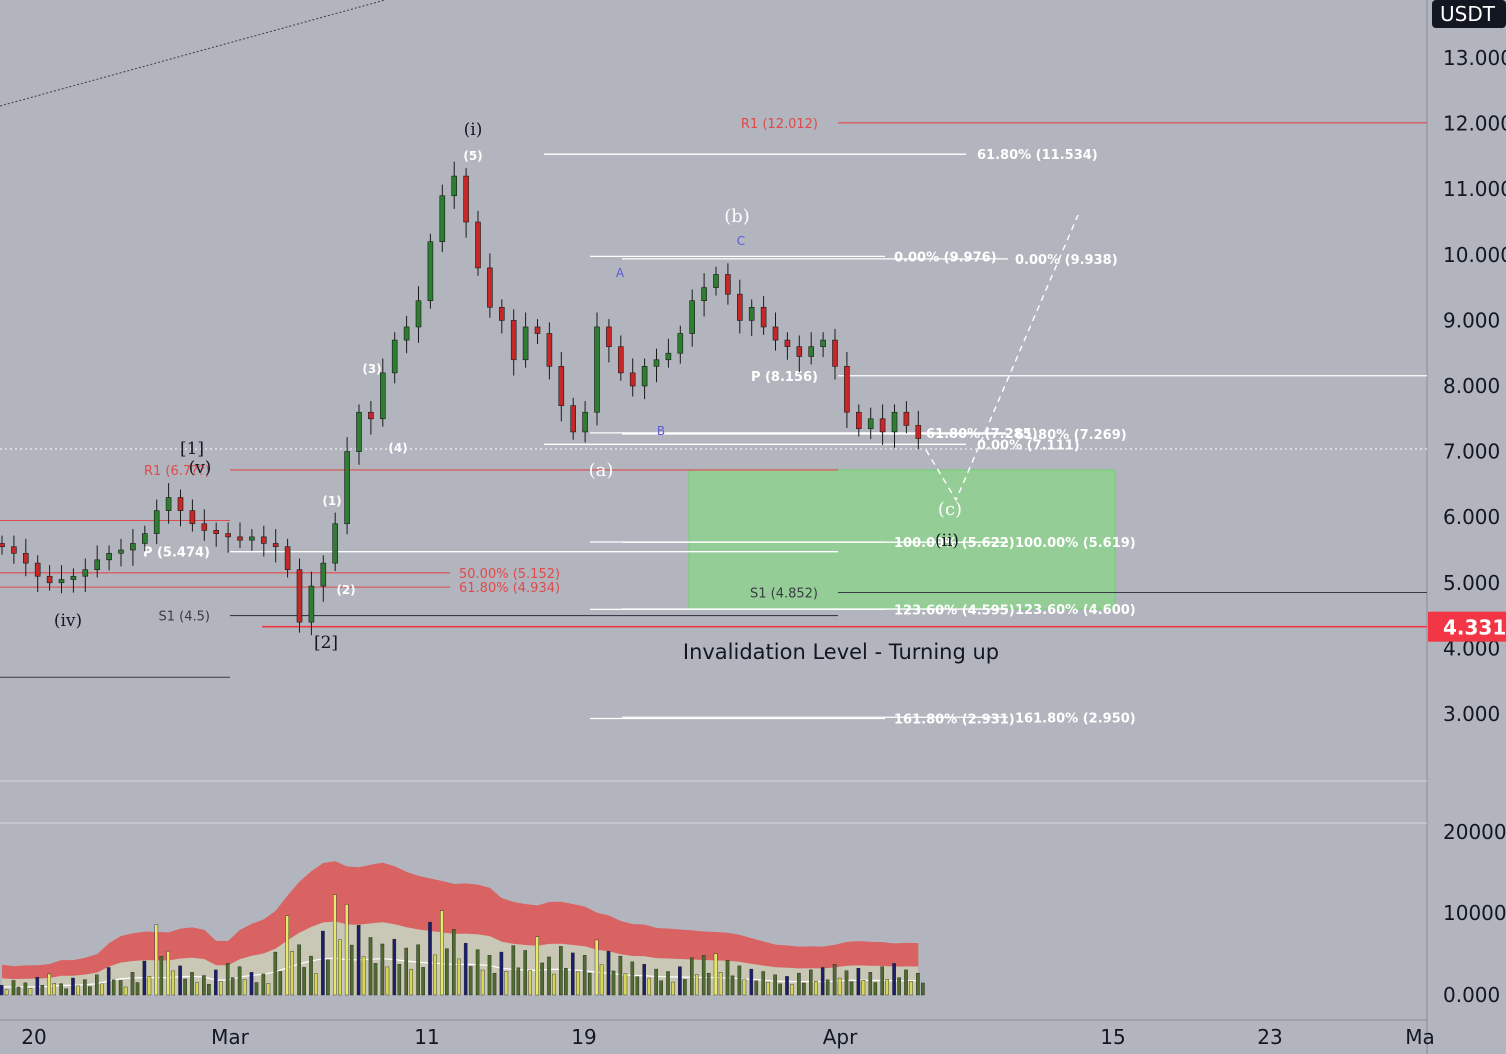 This screenshot has width=1506, height=1054. I want to click on price-tick-label: 7.000, so click(1471, 452).